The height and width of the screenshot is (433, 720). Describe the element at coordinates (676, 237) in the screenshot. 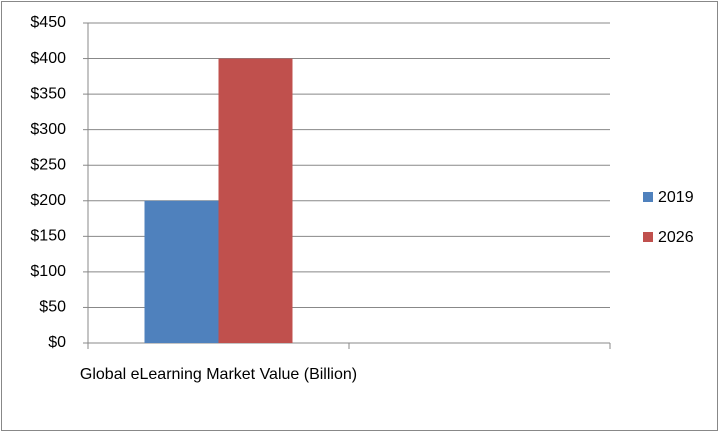

I see `legend-label: 2026` at that location.